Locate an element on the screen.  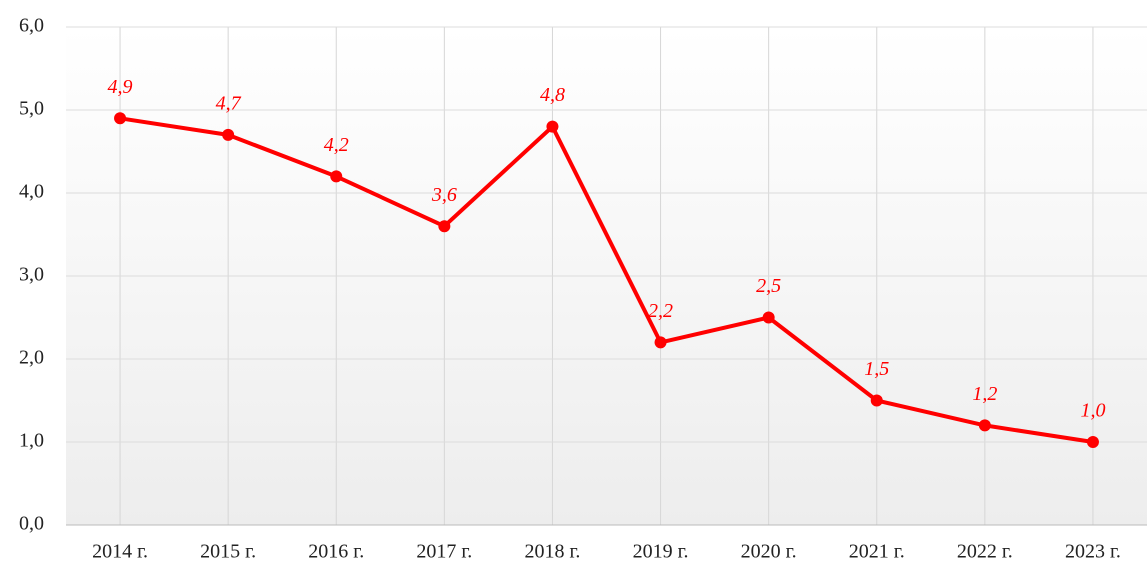
x-tick-label: 2023 г. is located at coordinates (1093, 552).